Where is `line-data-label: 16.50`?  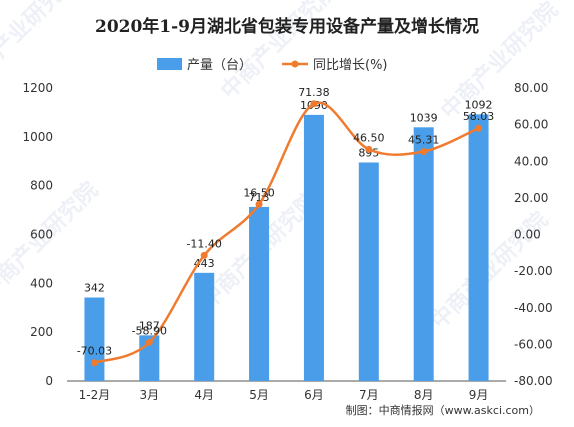 line-data-label: 16.50 is located at coordinates (259, 192).